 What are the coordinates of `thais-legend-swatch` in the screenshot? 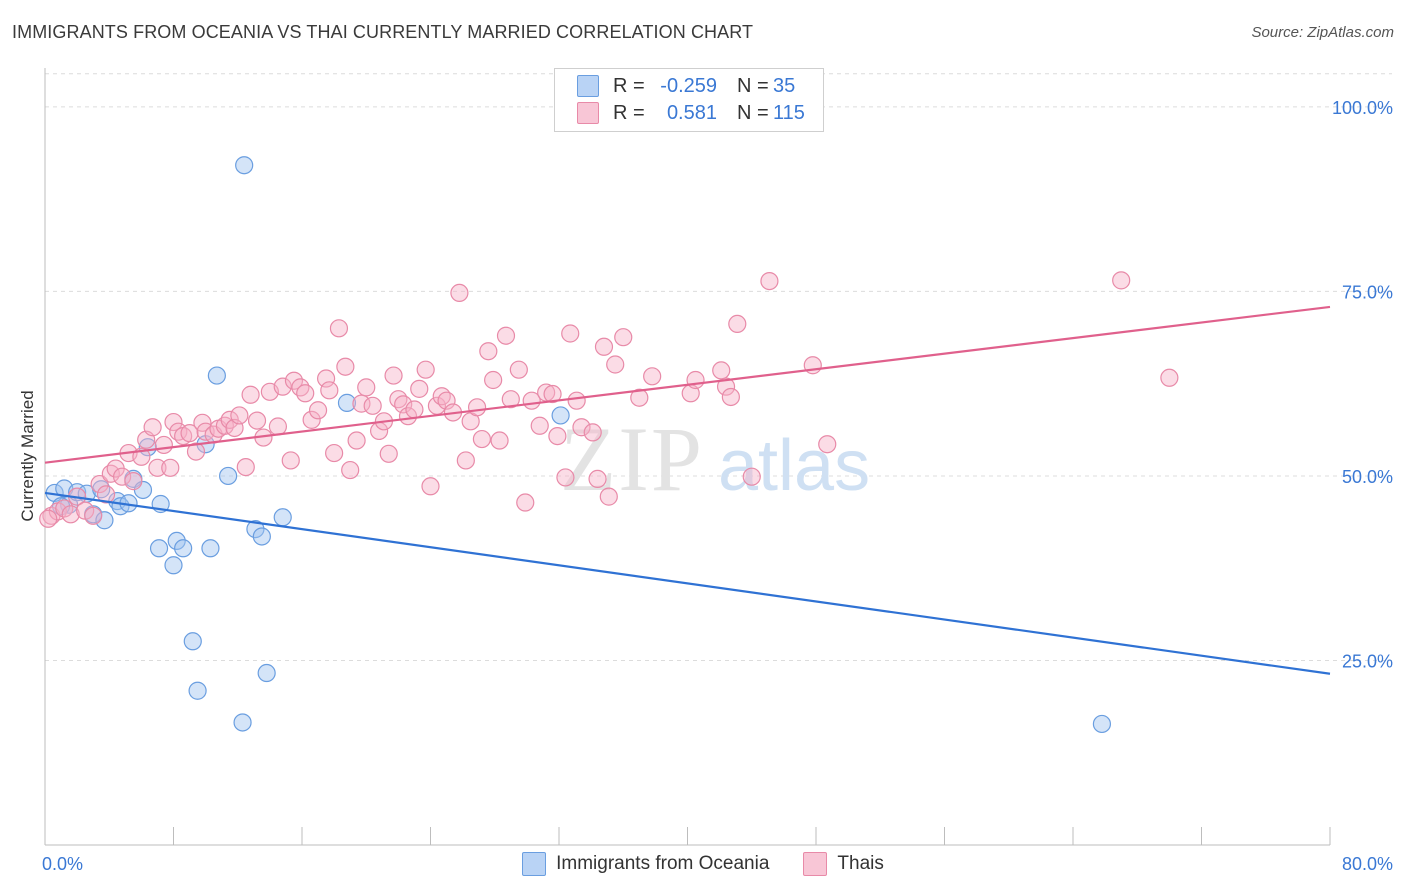 It's located at (815, 864).